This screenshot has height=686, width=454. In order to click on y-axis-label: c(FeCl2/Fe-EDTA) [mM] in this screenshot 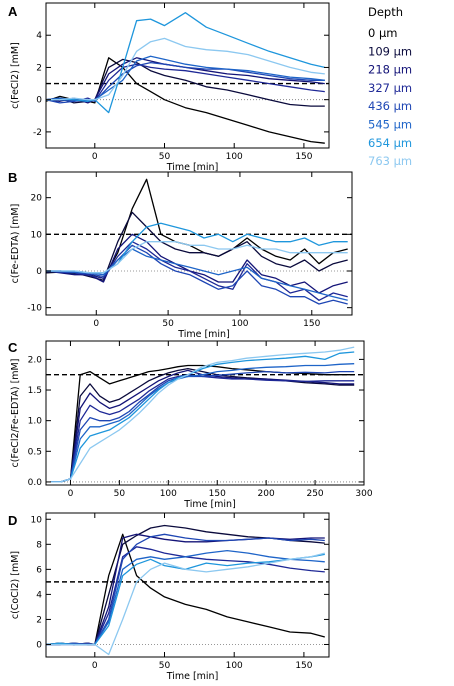, I will do `click(15, 413)`.